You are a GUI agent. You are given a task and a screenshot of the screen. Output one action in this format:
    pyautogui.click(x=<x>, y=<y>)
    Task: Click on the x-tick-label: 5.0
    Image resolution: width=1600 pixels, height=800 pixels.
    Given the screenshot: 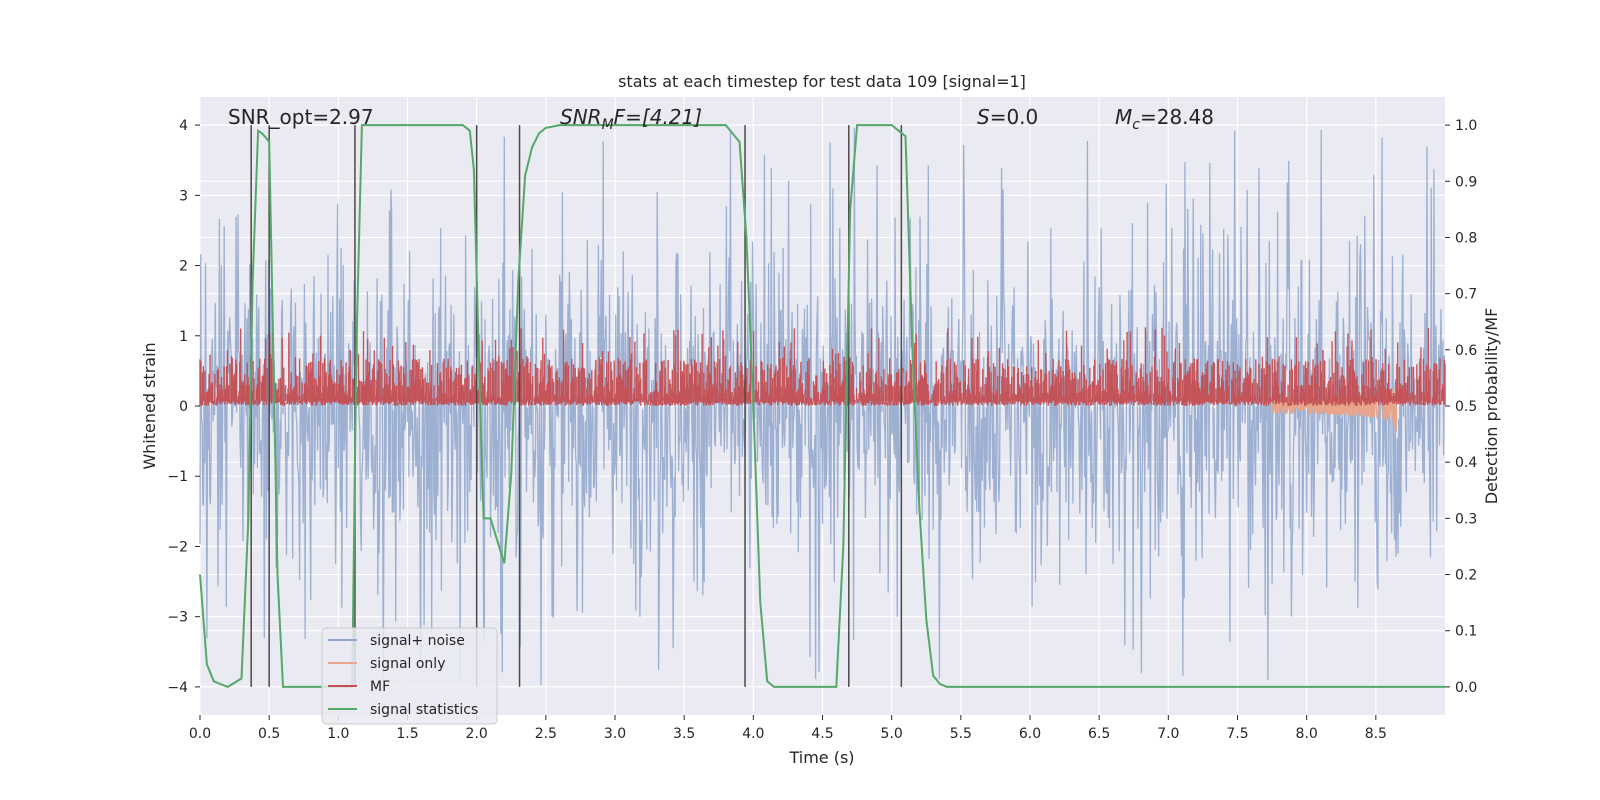 What is the action you would take?
    pyautogui.click(x=892, y=734)
    